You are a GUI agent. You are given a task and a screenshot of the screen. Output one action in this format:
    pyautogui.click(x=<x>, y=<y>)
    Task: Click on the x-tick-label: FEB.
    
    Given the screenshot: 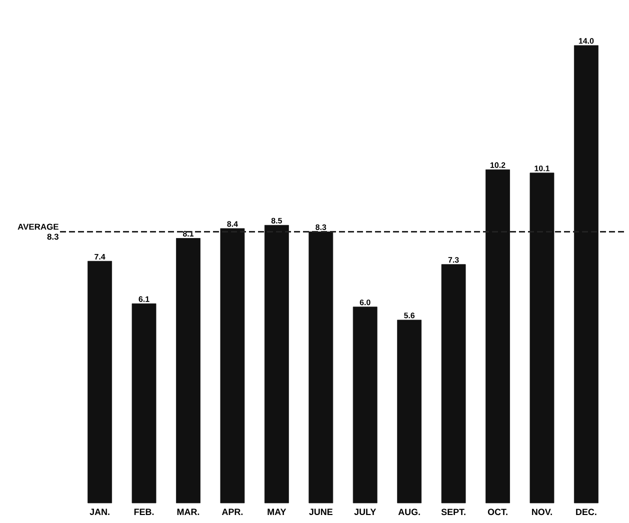 What is the action you would take?
    pyautogui.click(x=144, y=511)
    